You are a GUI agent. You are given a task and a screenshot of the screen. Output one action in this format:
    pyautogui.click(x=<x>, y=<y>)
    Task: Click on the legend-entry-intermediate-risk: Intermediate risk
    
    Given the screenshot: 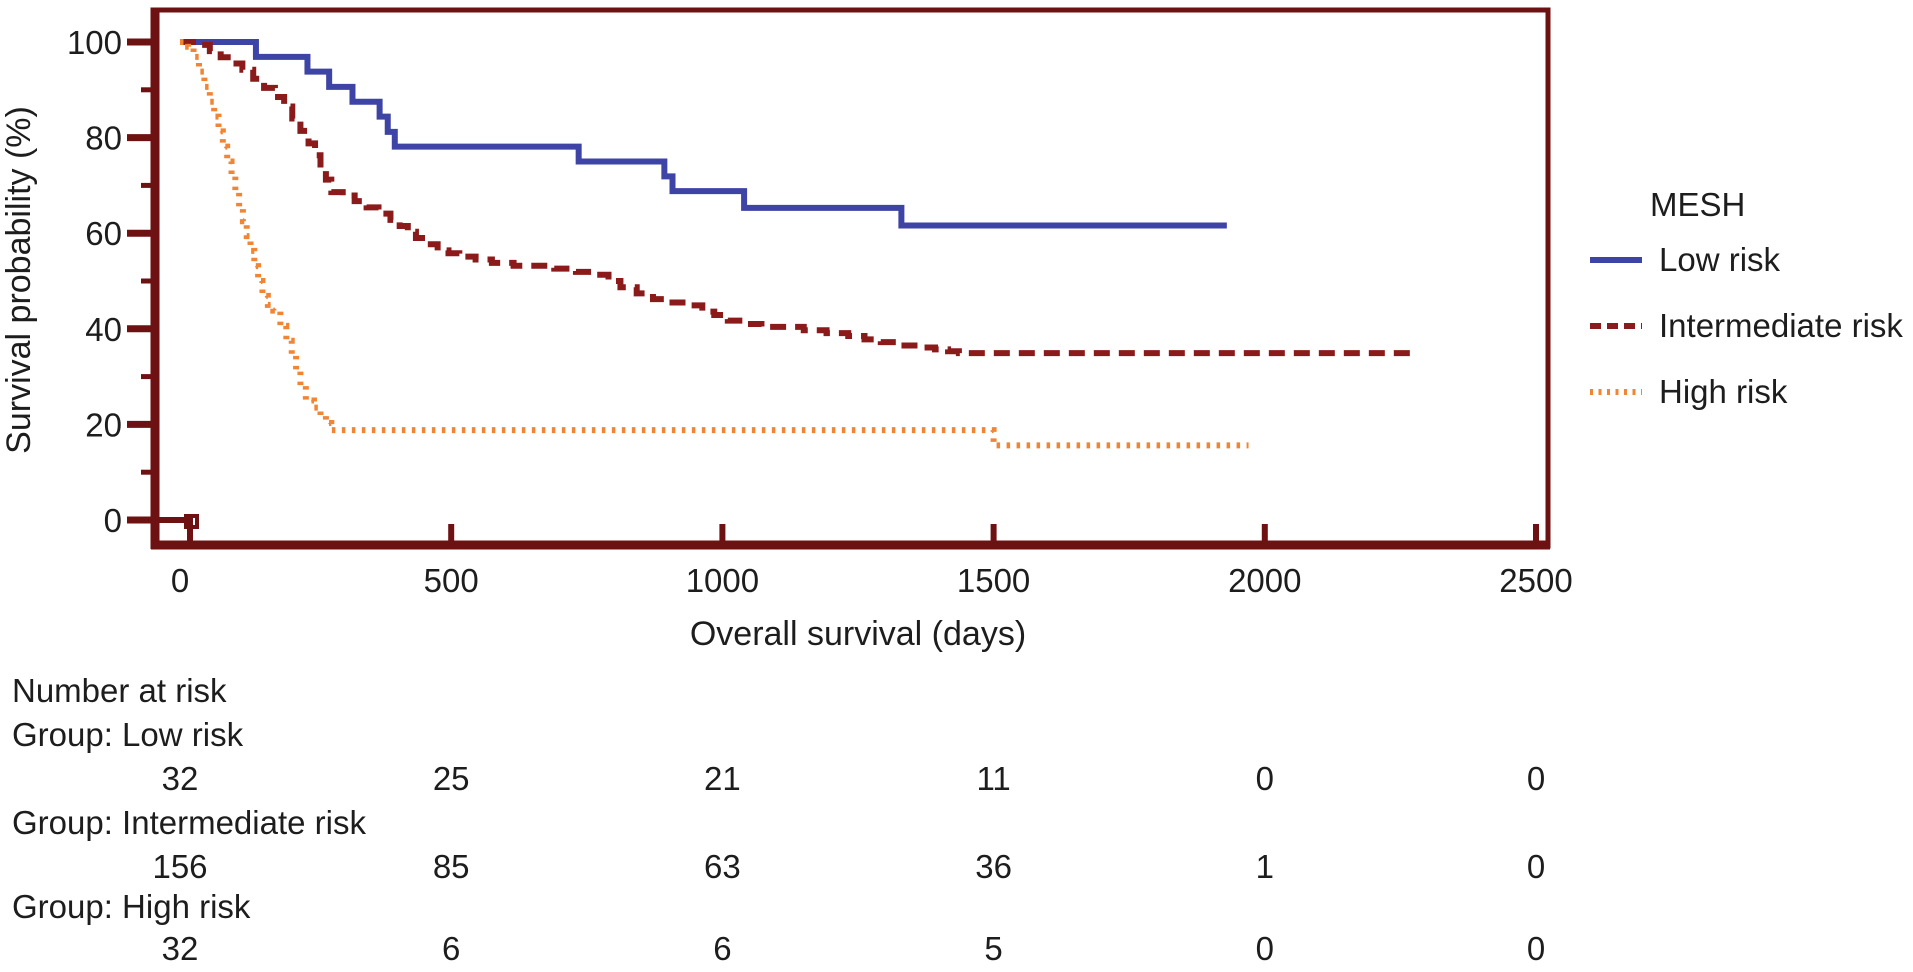 What is the action you would take?
    pyautogui.click(x=1745, y=326)
    